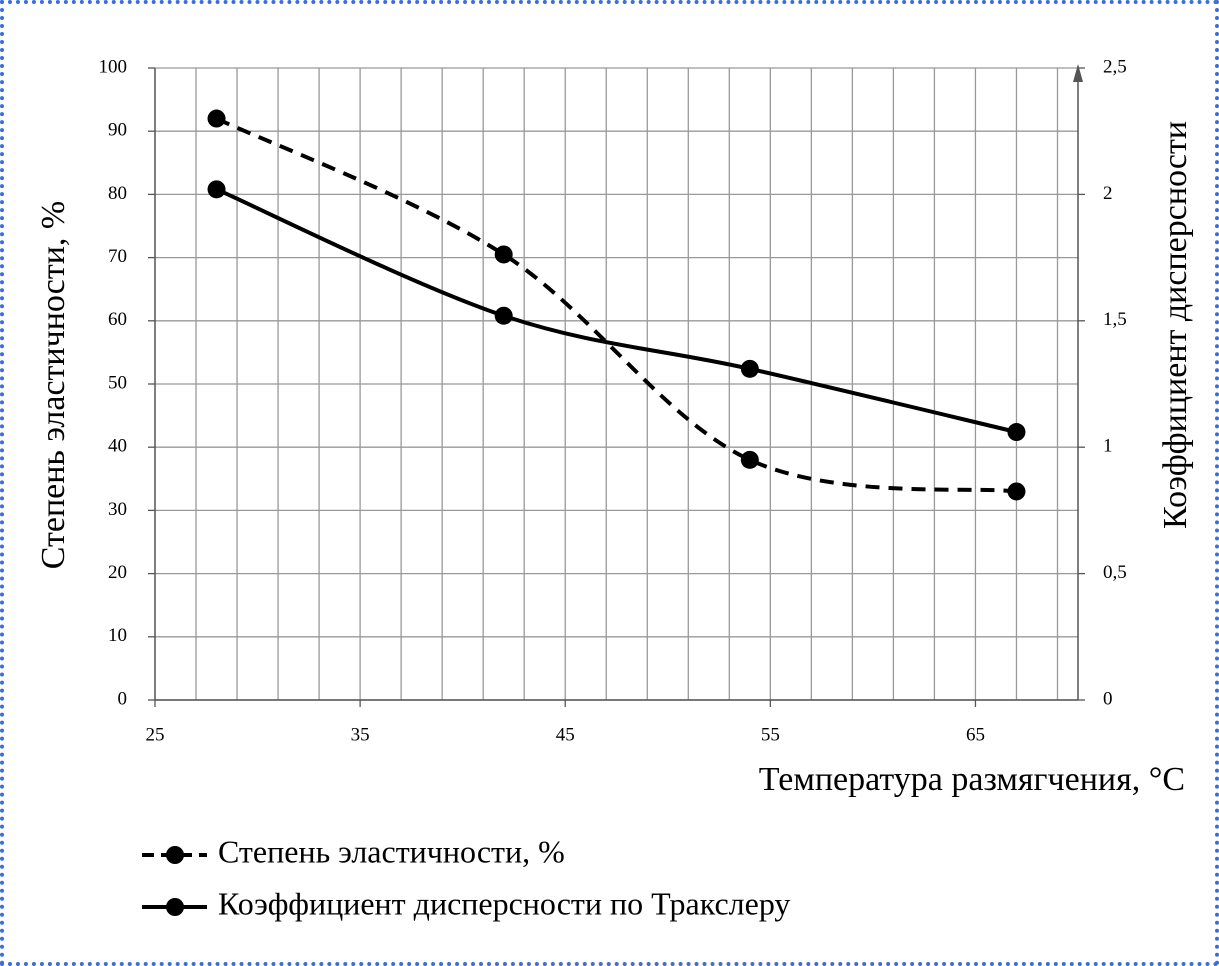 The width and height of the screenshot is (1219, 966). What do you see at coordinates (972, 779) in the screenshot?
I see `x-axis-title: Температура размягчения, °C` at bounding box center [972, 779].